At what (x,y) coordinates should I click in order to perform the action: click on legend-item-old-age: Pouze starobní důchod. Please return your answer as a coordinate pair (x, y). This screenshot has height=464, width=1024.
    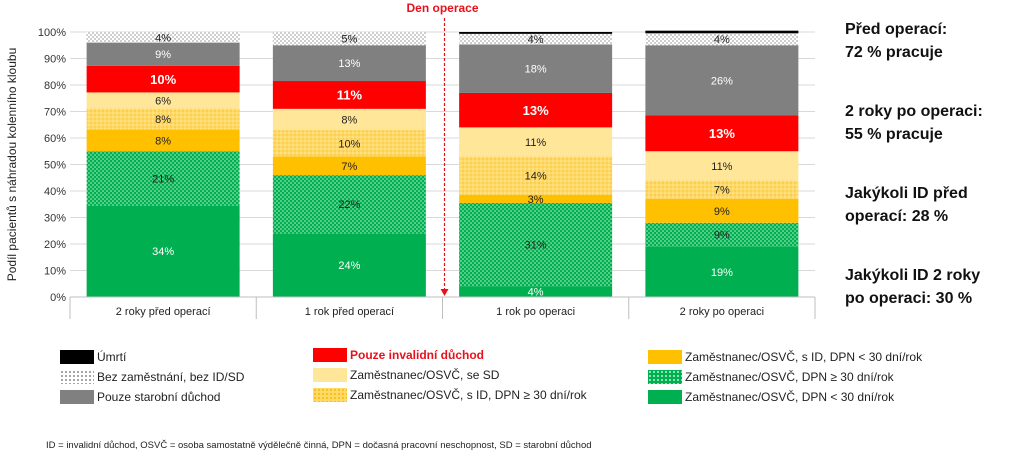
    Looking at the image, I should click on (140, 397).